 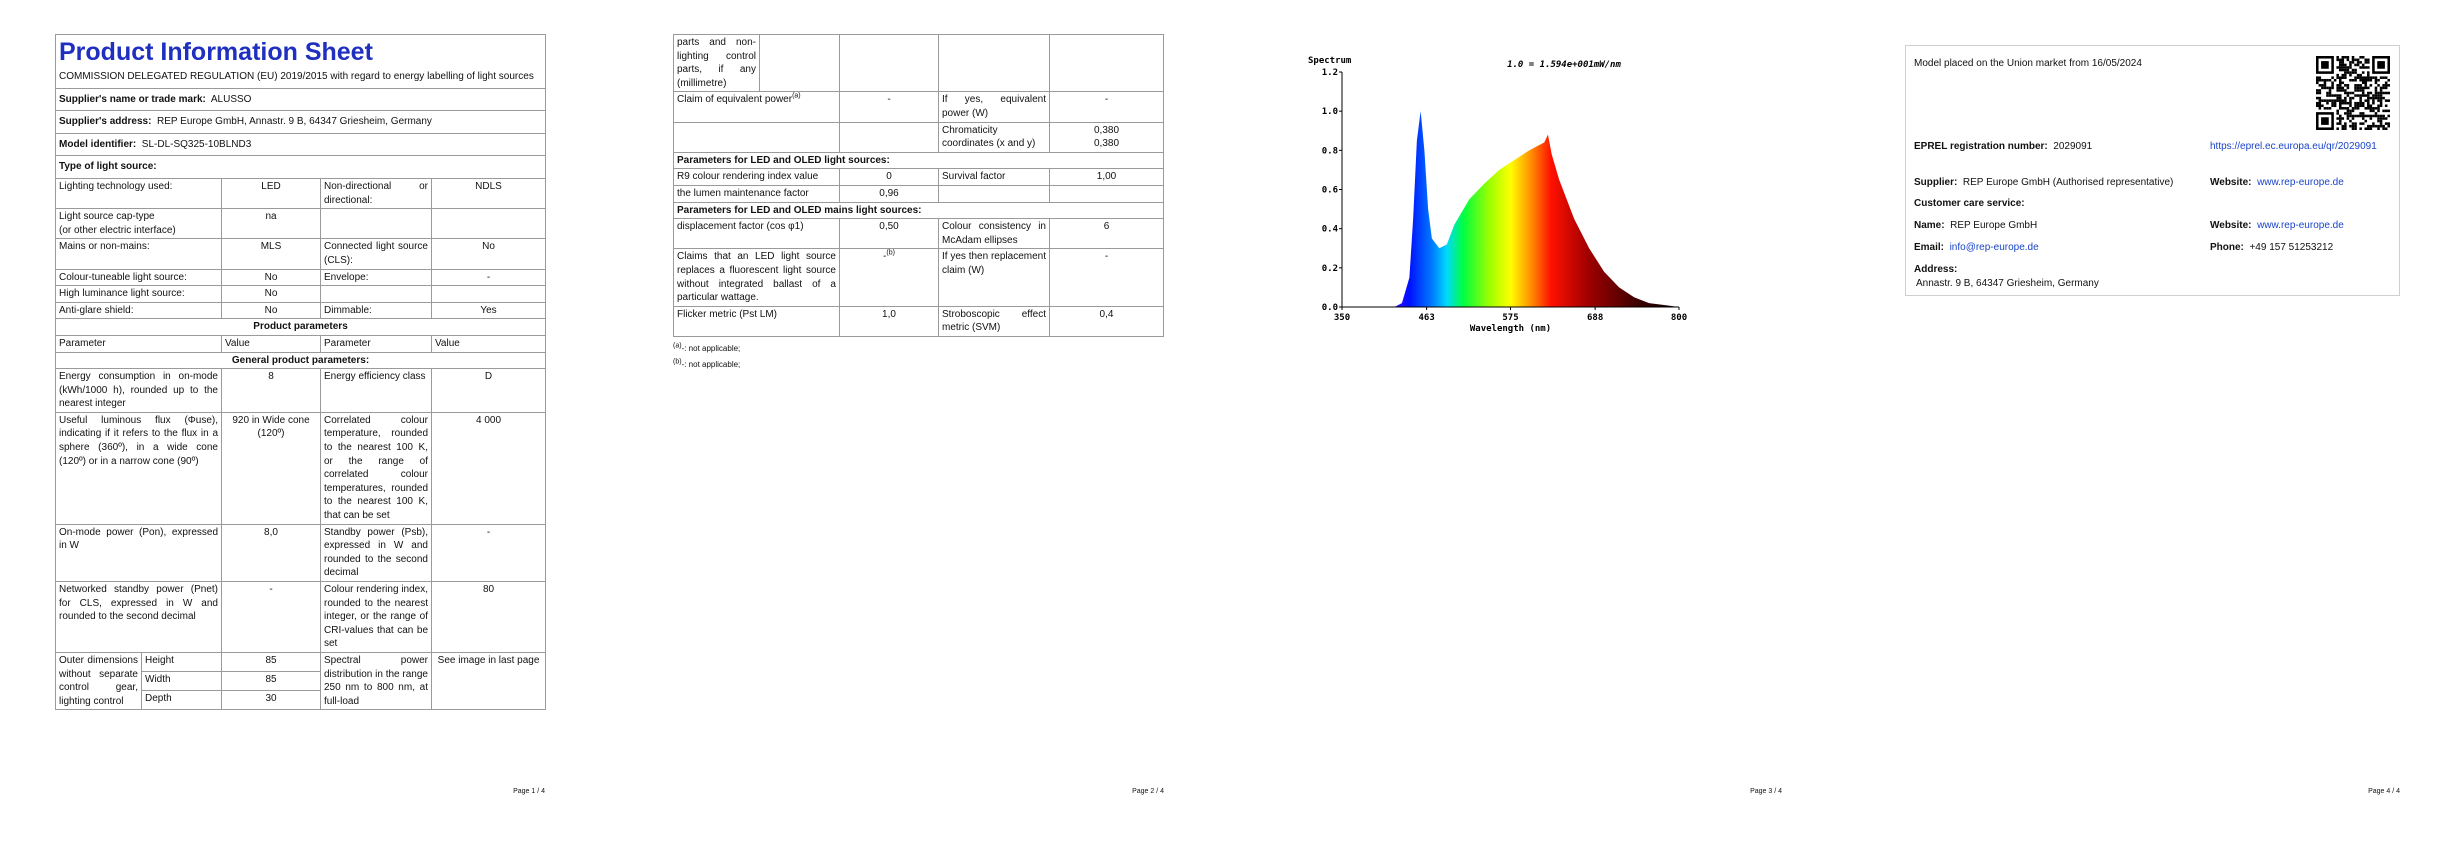 I want to click on value: 6, so click(x=1106, y=234).